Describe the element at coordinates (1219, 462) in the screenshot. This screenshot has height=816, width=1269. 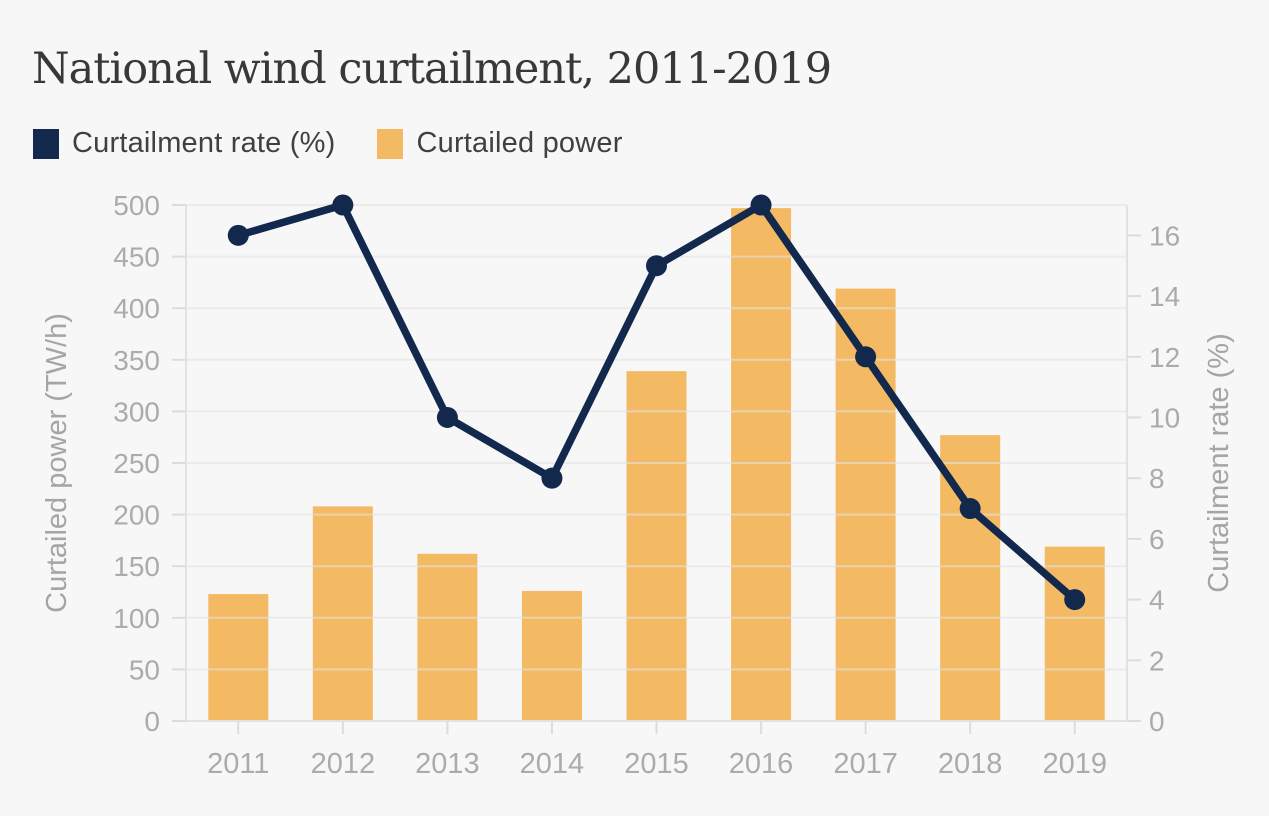
I see `right-axis-title: Curtailment rate (%)` at that location.